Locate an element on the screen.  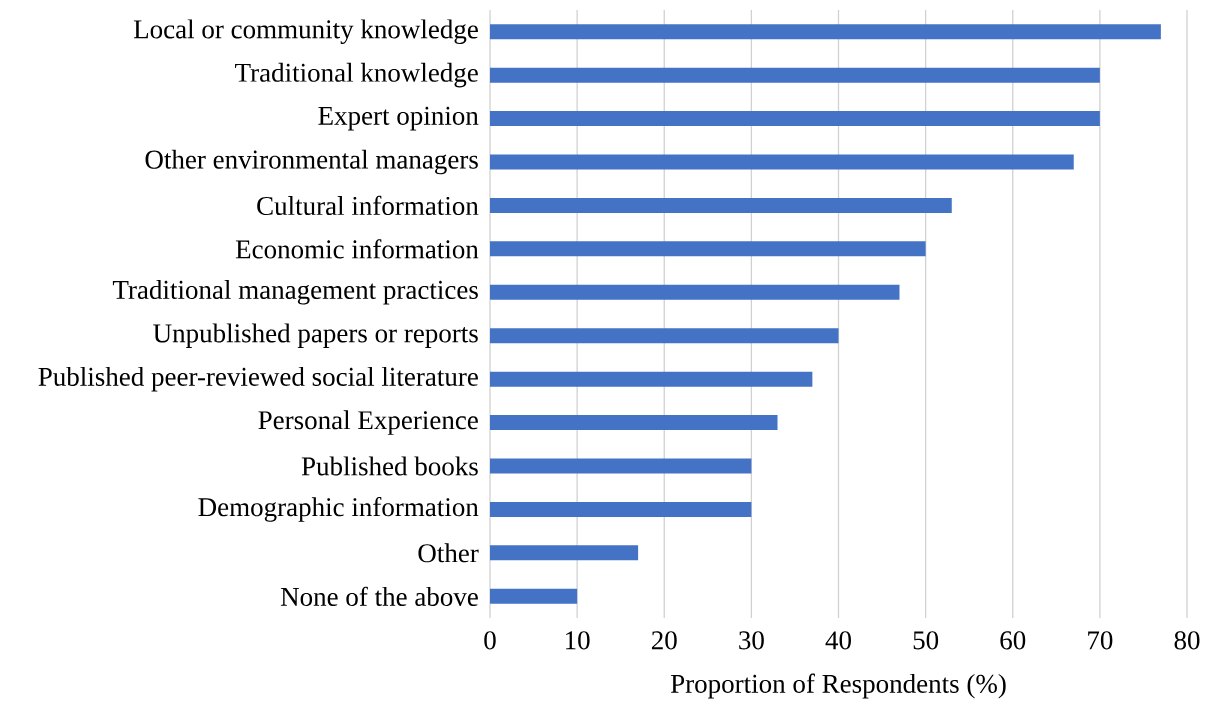
y-tick-label: Published books is located at coordinates (389, 466).